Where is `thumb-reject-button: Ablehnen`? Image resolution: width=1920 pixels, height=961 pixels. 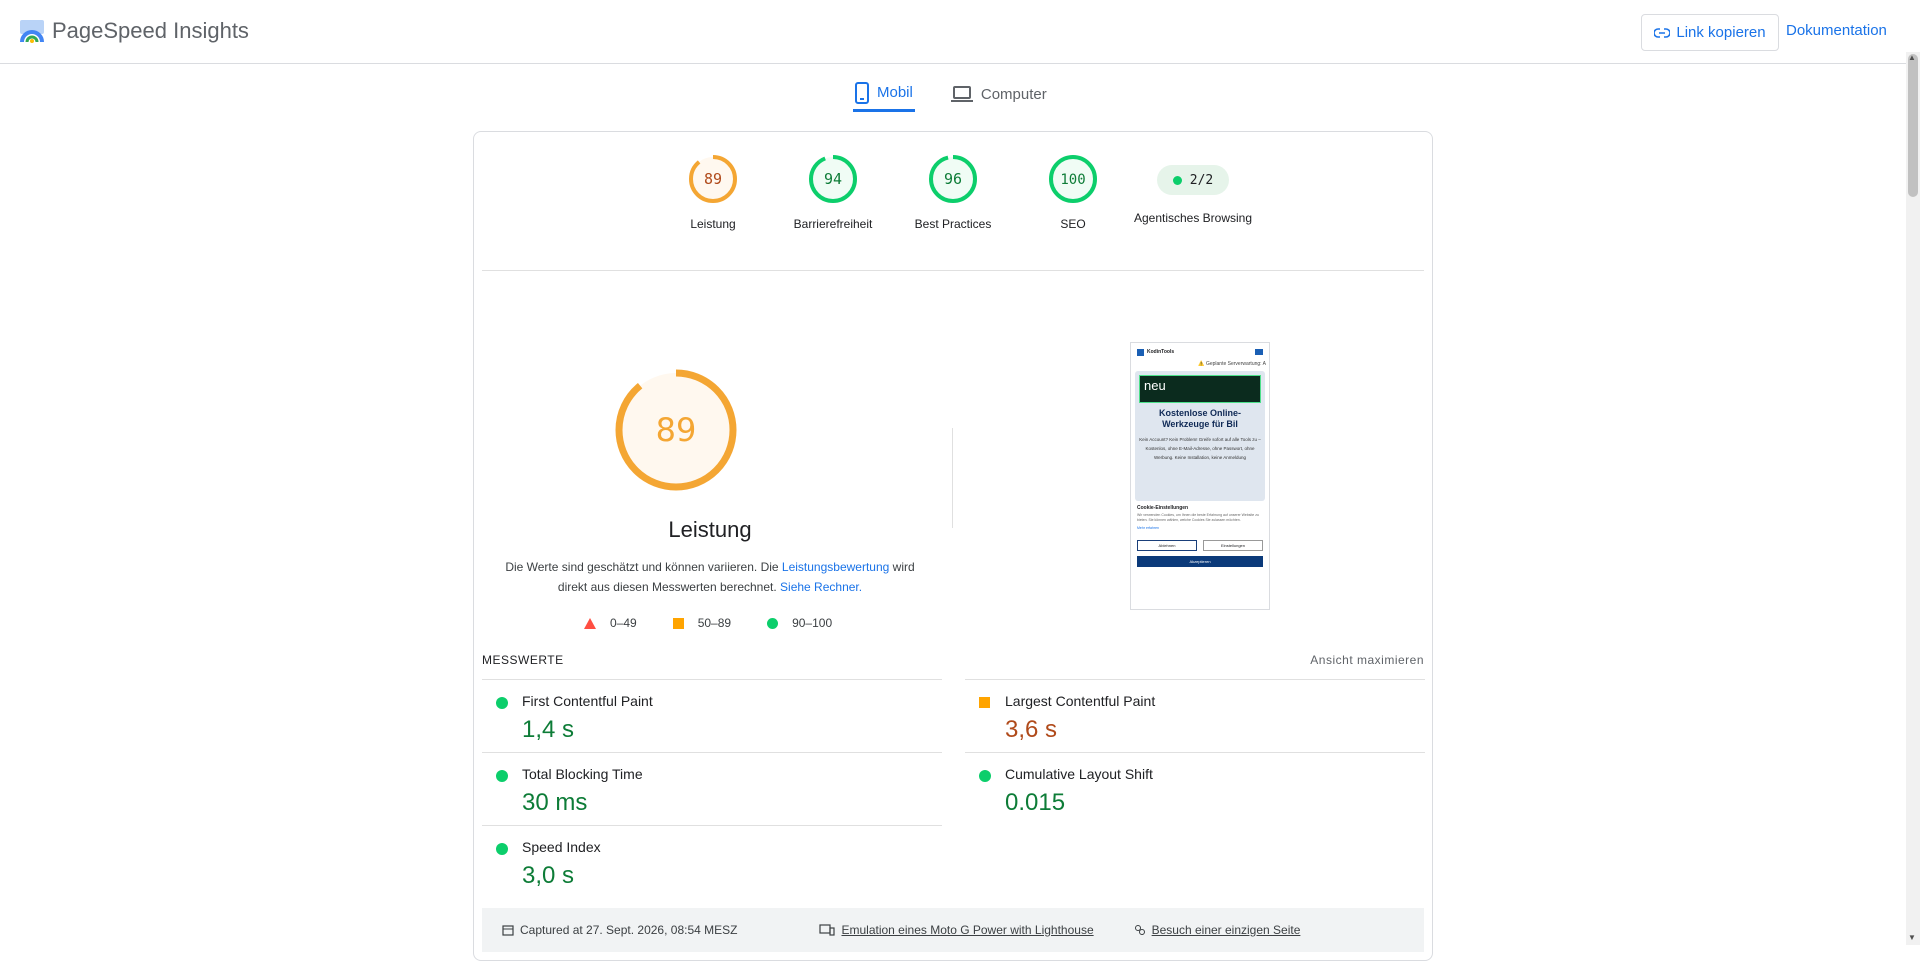 thumb-reject-button: Ablehnen is located at coordinates (1167, 545).